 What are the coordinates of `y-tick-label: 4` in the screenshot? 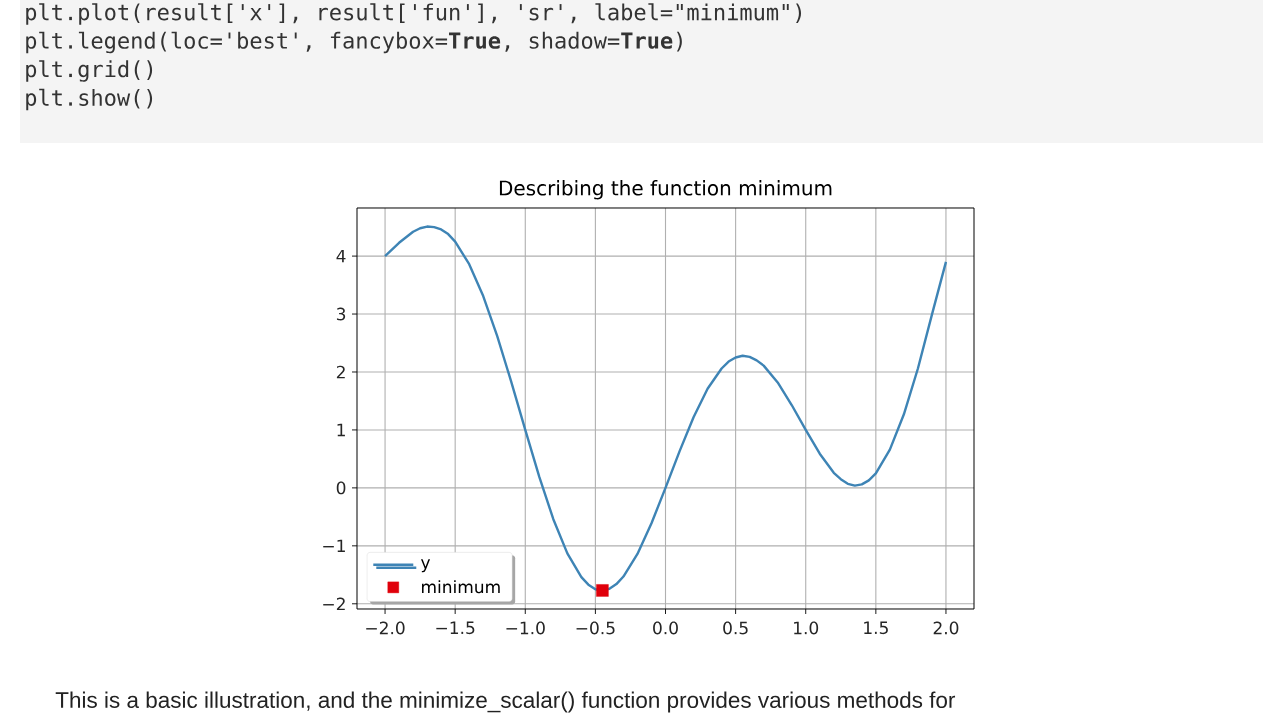 It's located at (341, 256).